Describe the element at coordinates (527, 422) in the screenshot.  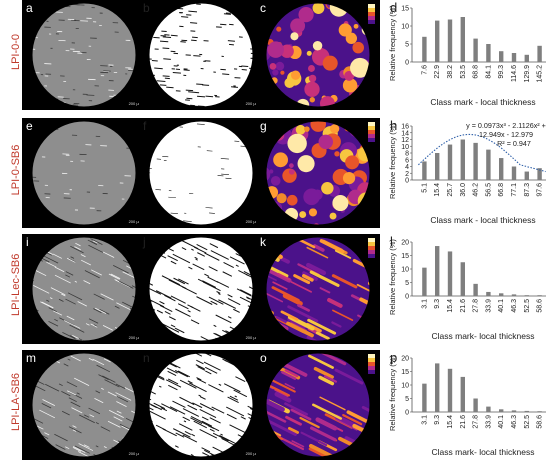
I see `x-tick-label: 52.5` at that location.